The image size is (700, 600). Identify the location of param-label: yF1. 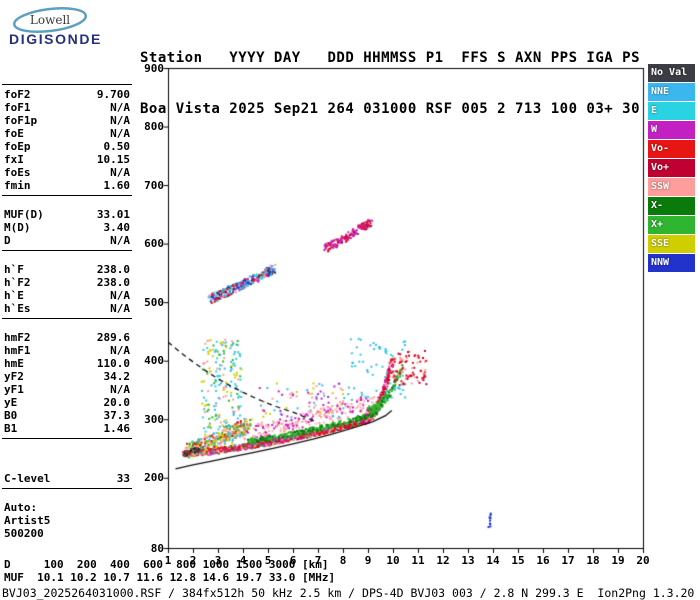
(14, 389).